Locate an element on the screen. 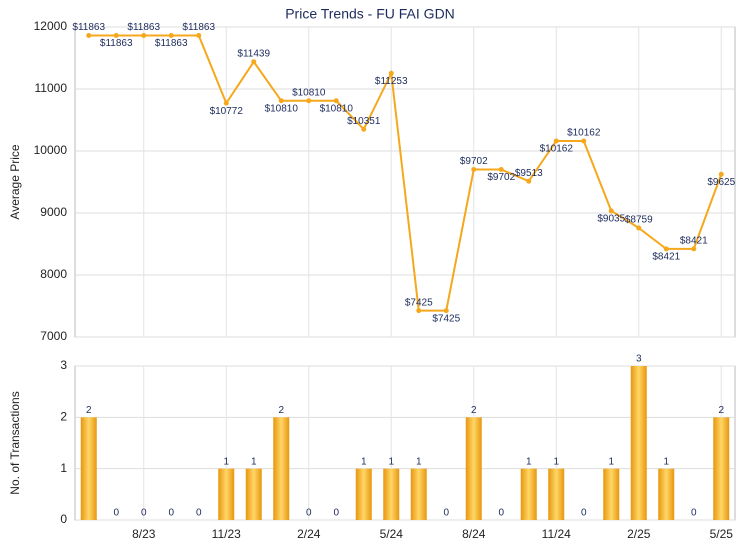 This screenshot has height=555, width=740. y-tick-label: 0 is located at coordinates (63, 519).